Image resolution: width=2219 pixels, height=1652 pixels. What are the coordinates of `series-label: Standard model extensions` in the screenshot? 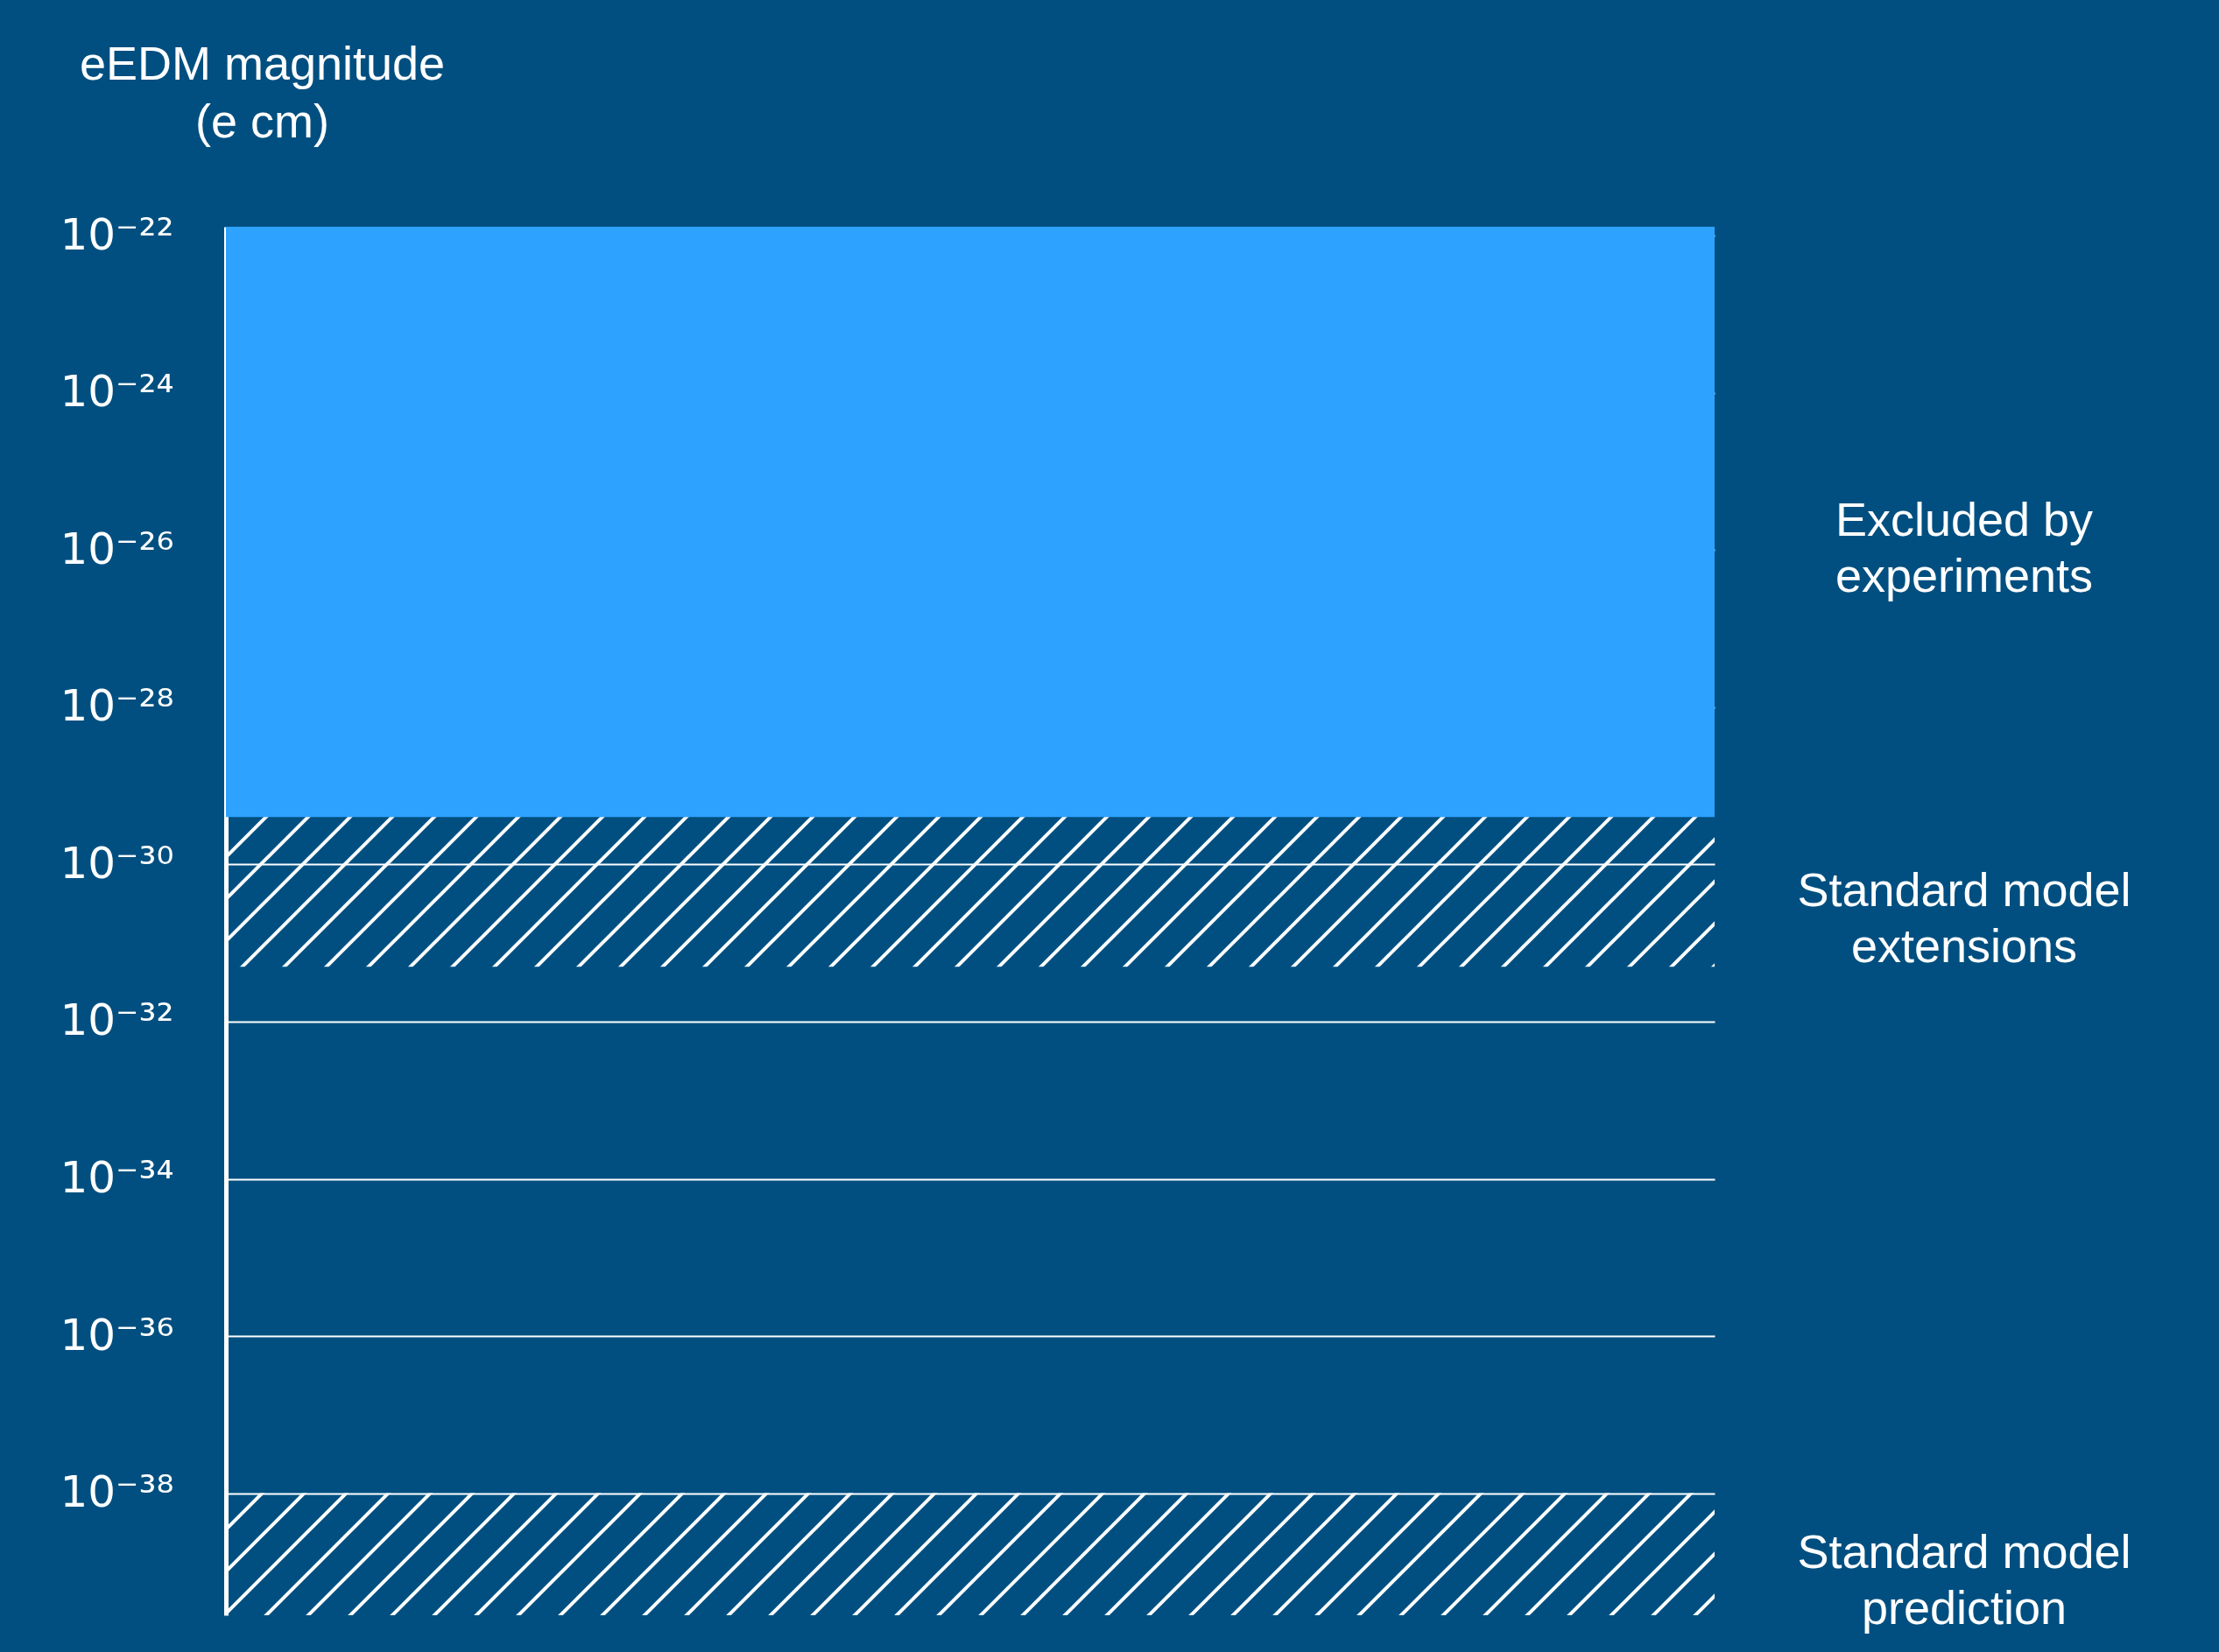 It's located at (1964, 917).